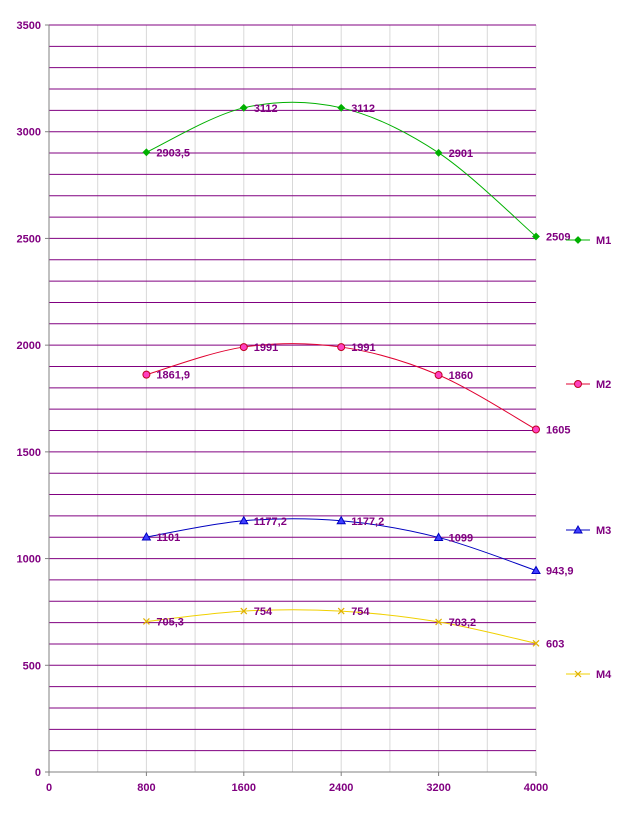  What do you see at coordinates (604, 675) in the screenshot?
I see `legend-label: M4` at bounding box center [604, 675].